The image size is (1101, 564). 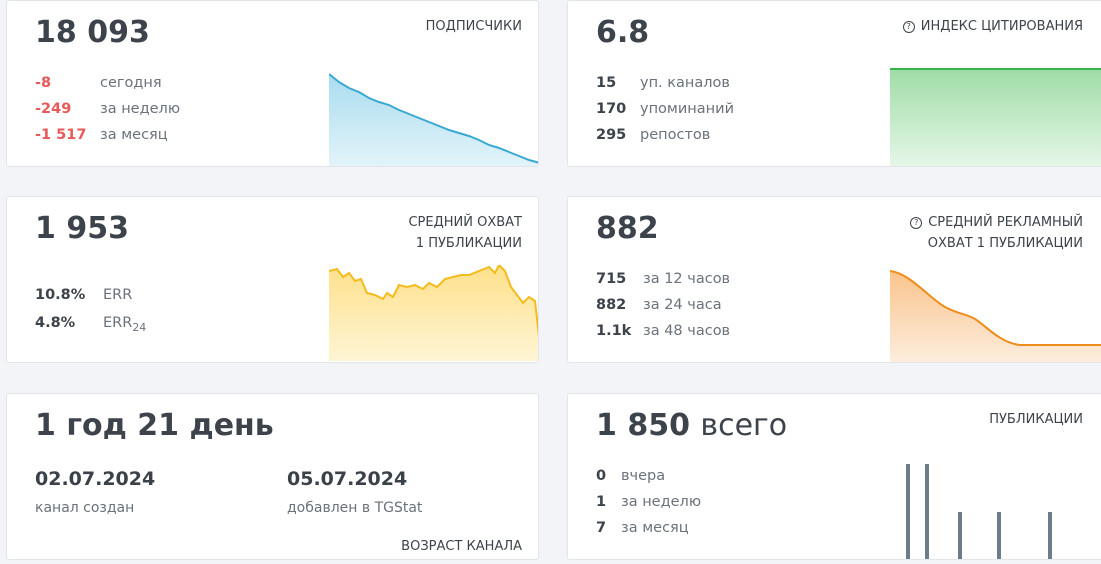 I want to click on num: 0, so click(x=601, y=476).